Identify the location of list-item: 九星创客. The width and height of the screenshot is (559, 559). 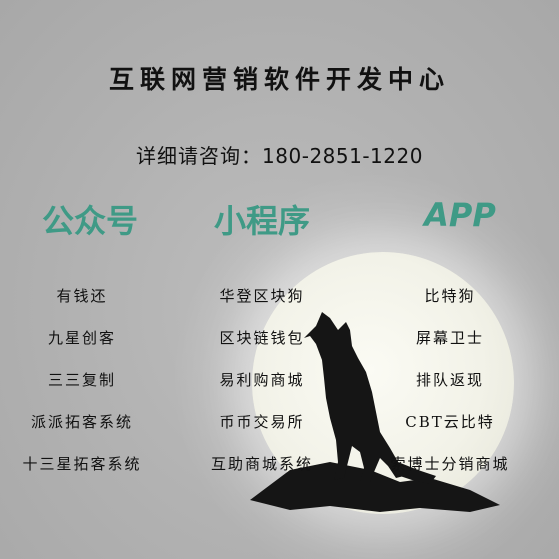
(81, 338).